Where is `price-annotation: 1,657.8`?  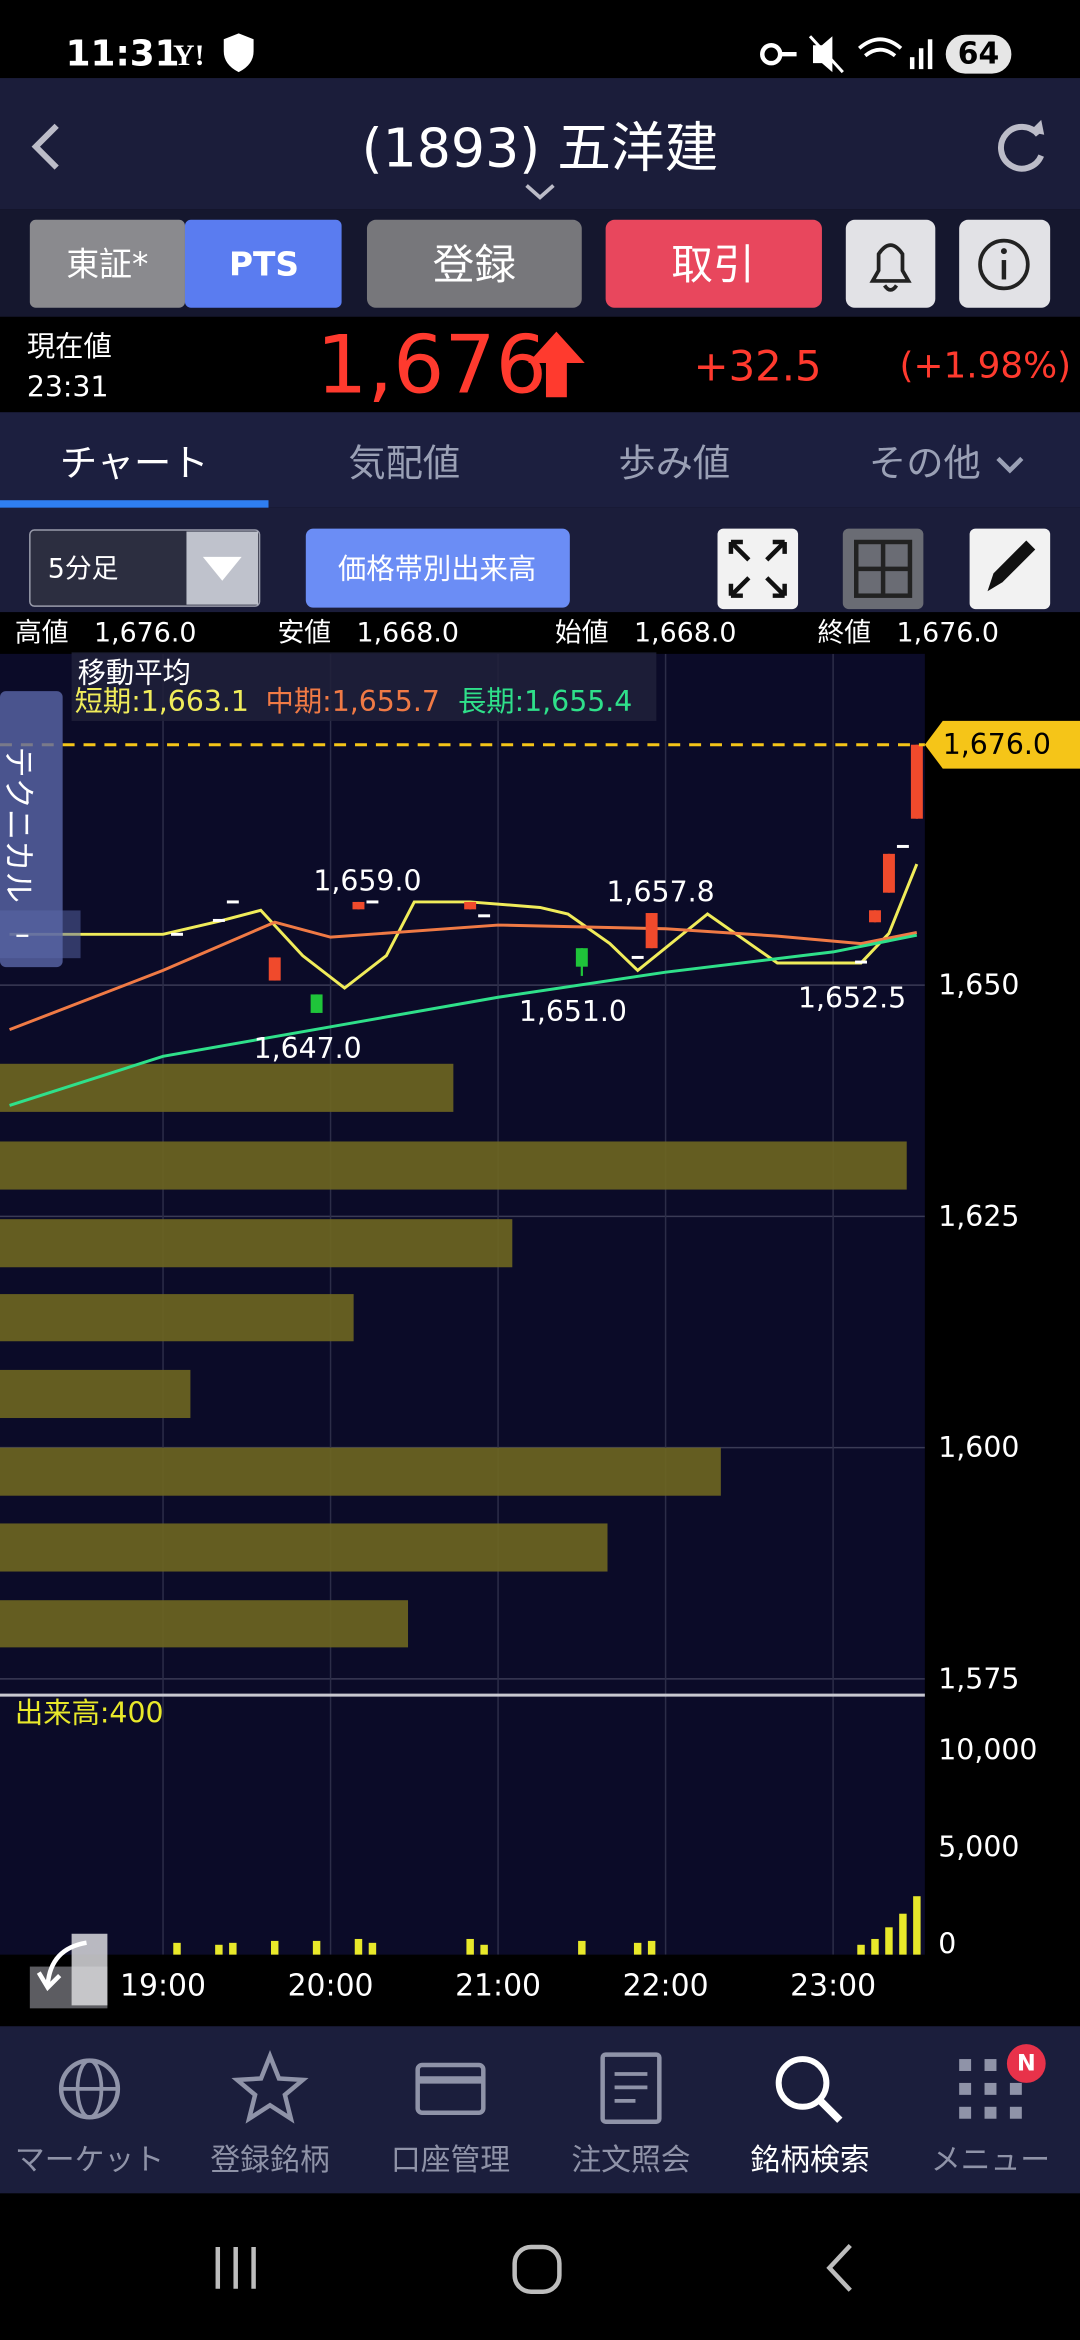 price-annotation: 1,657.8 is located at coordinates (661, 892).